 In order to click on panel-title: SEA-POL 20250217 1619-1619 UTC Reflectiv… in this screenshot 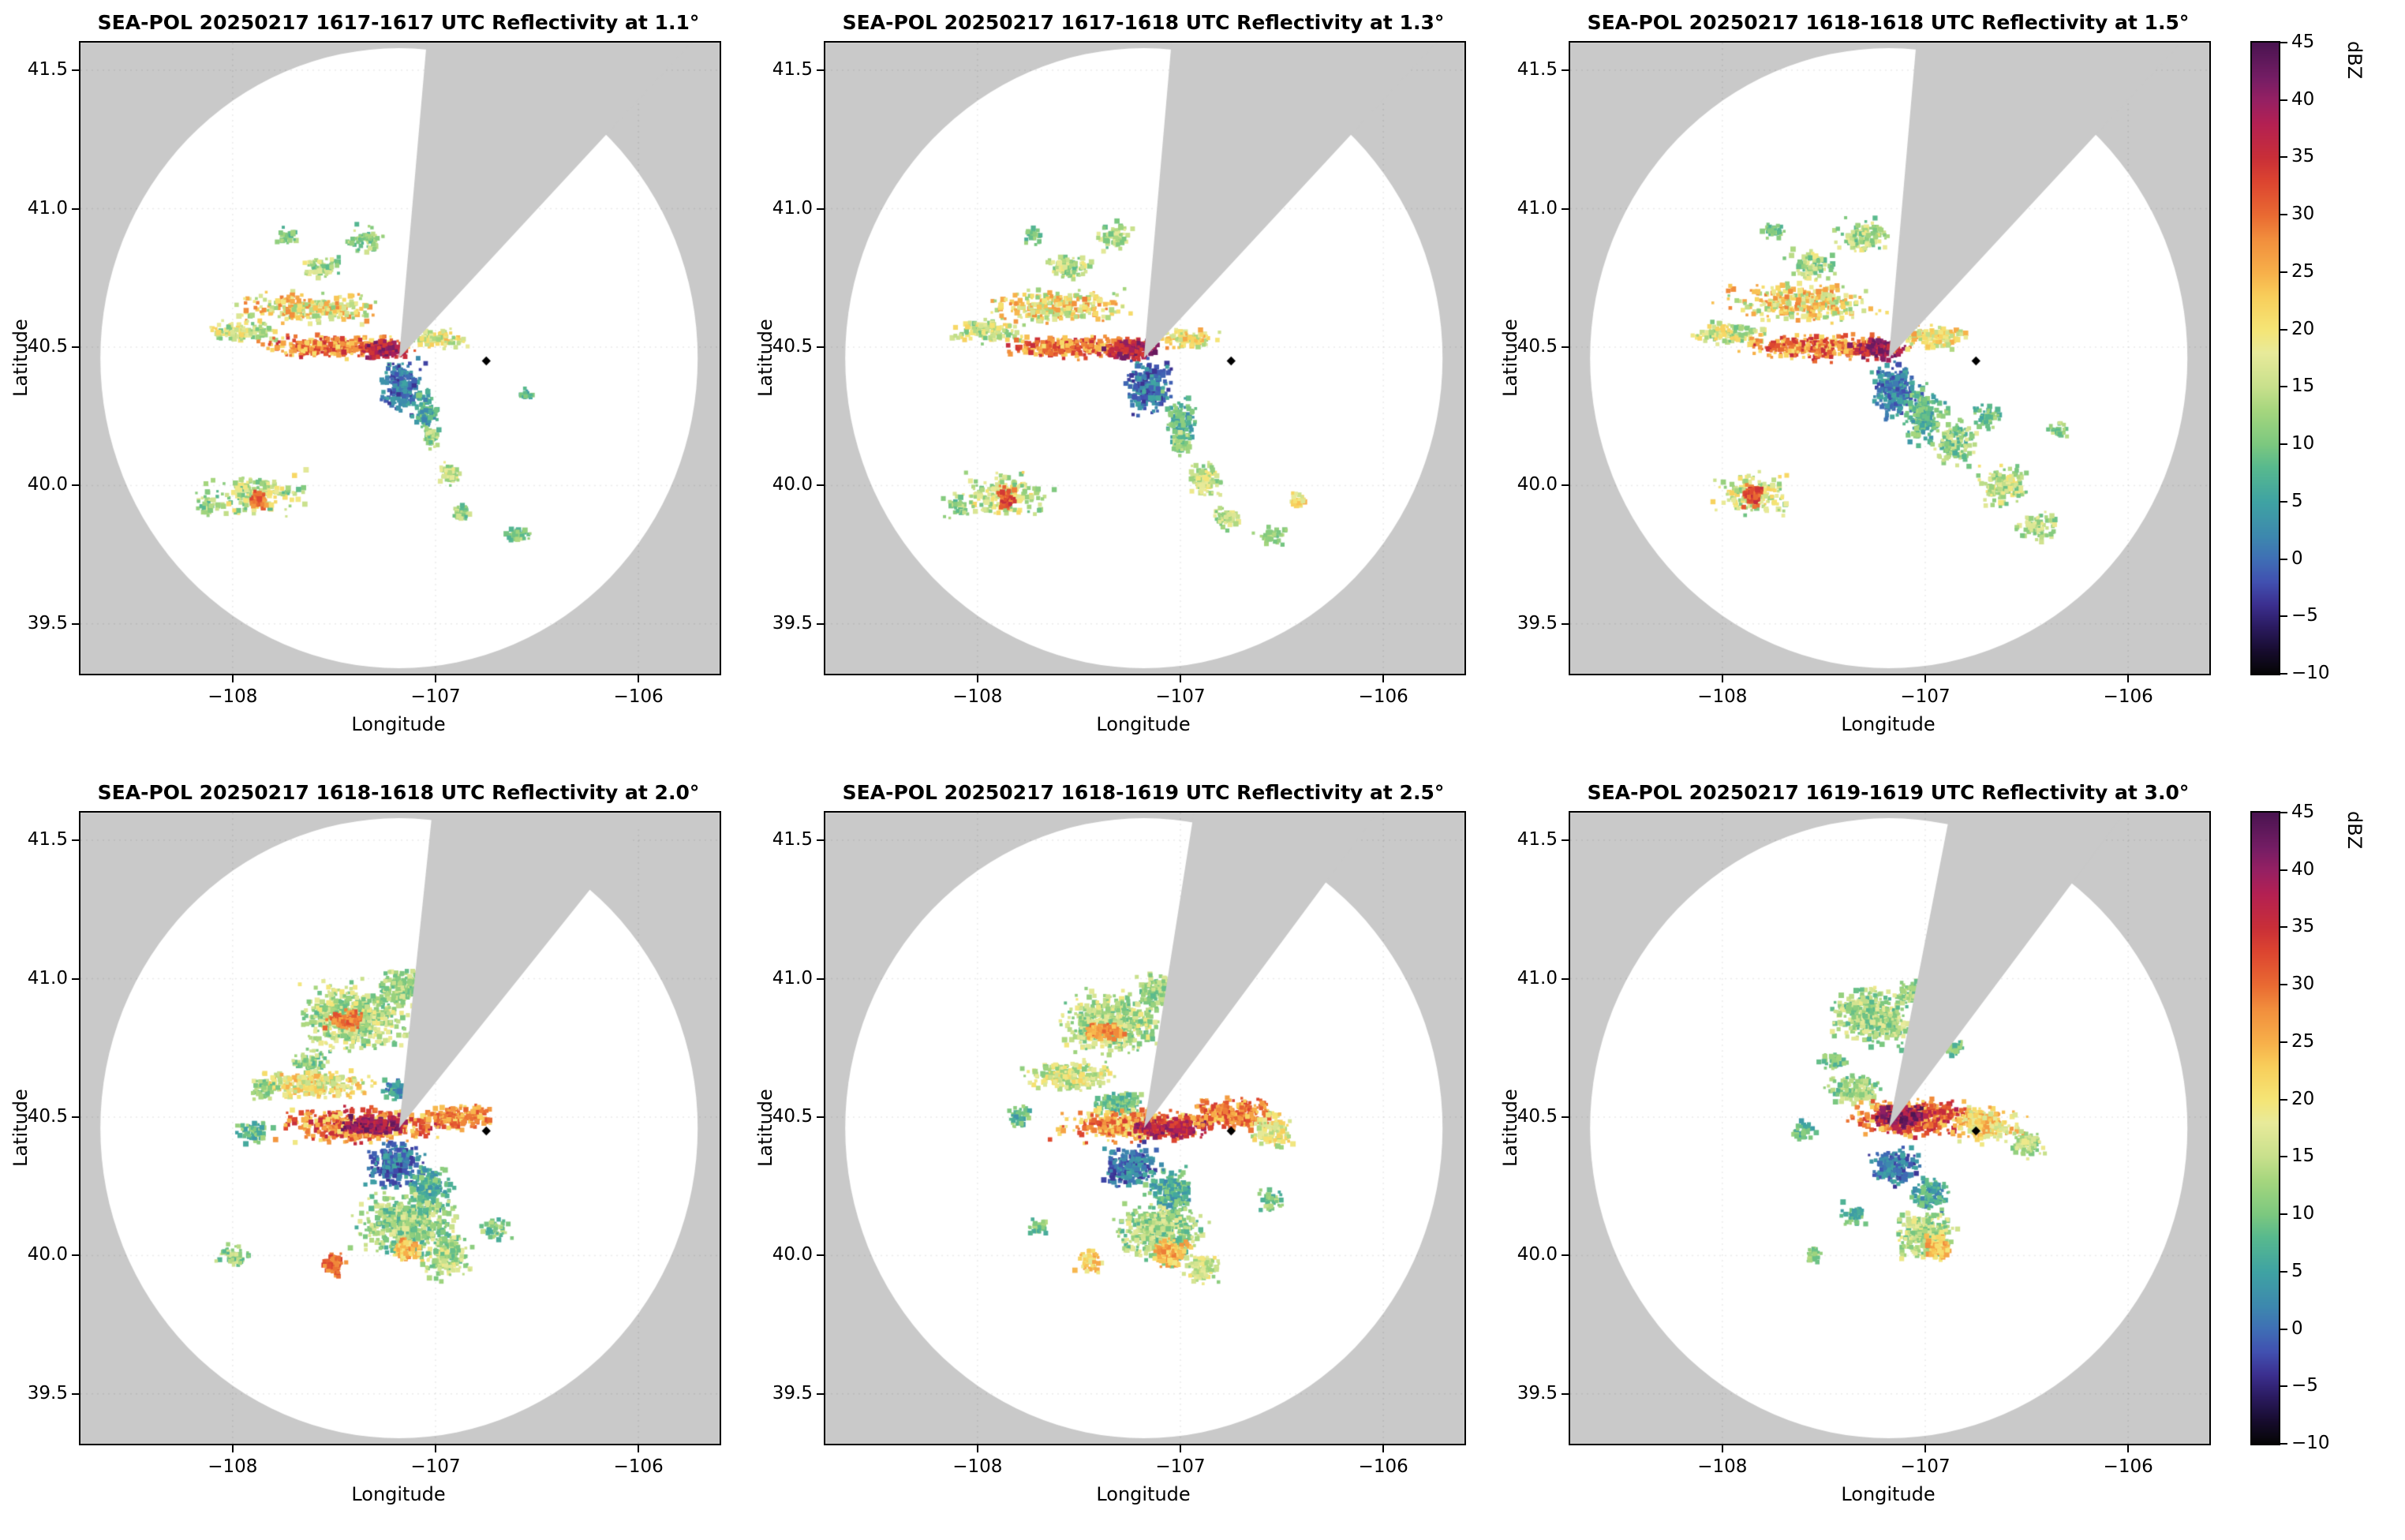, I will do `click(1888, 792)`.